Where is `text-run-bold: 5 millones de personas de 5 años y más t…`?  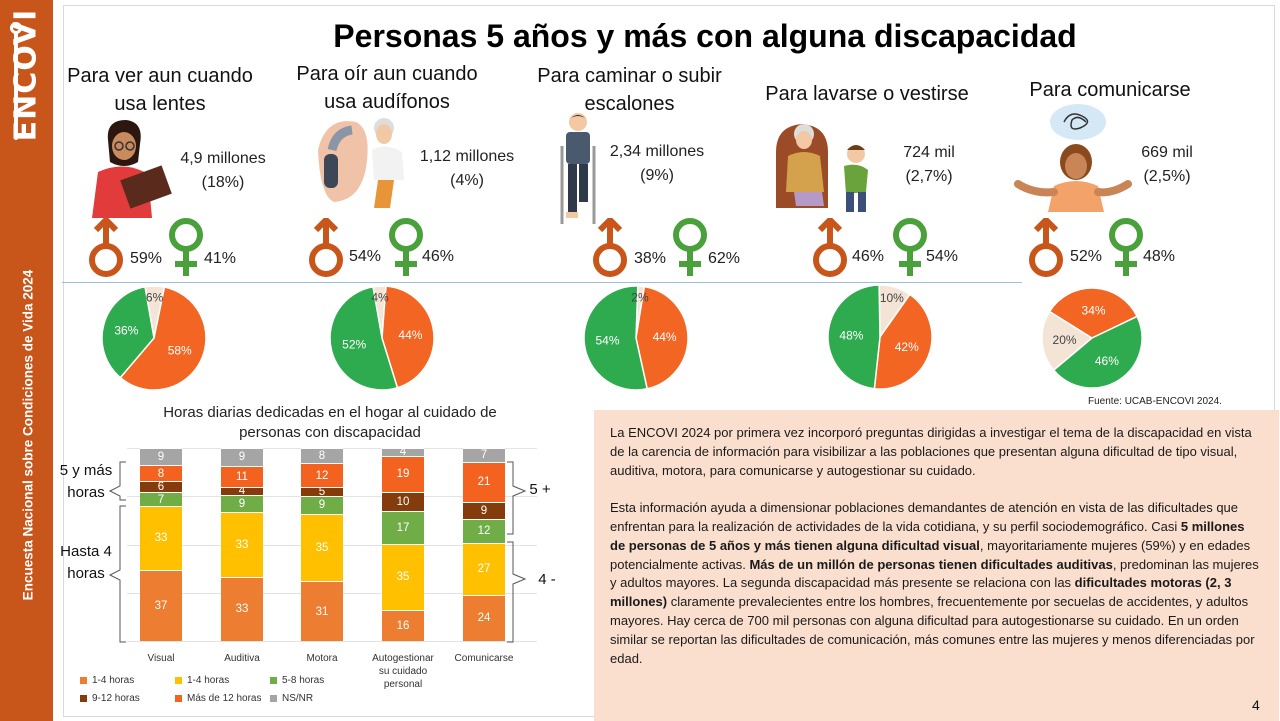
text-run-bold: 5 millones de personas de 5 años y más t… is located at coordinates (927, 535).